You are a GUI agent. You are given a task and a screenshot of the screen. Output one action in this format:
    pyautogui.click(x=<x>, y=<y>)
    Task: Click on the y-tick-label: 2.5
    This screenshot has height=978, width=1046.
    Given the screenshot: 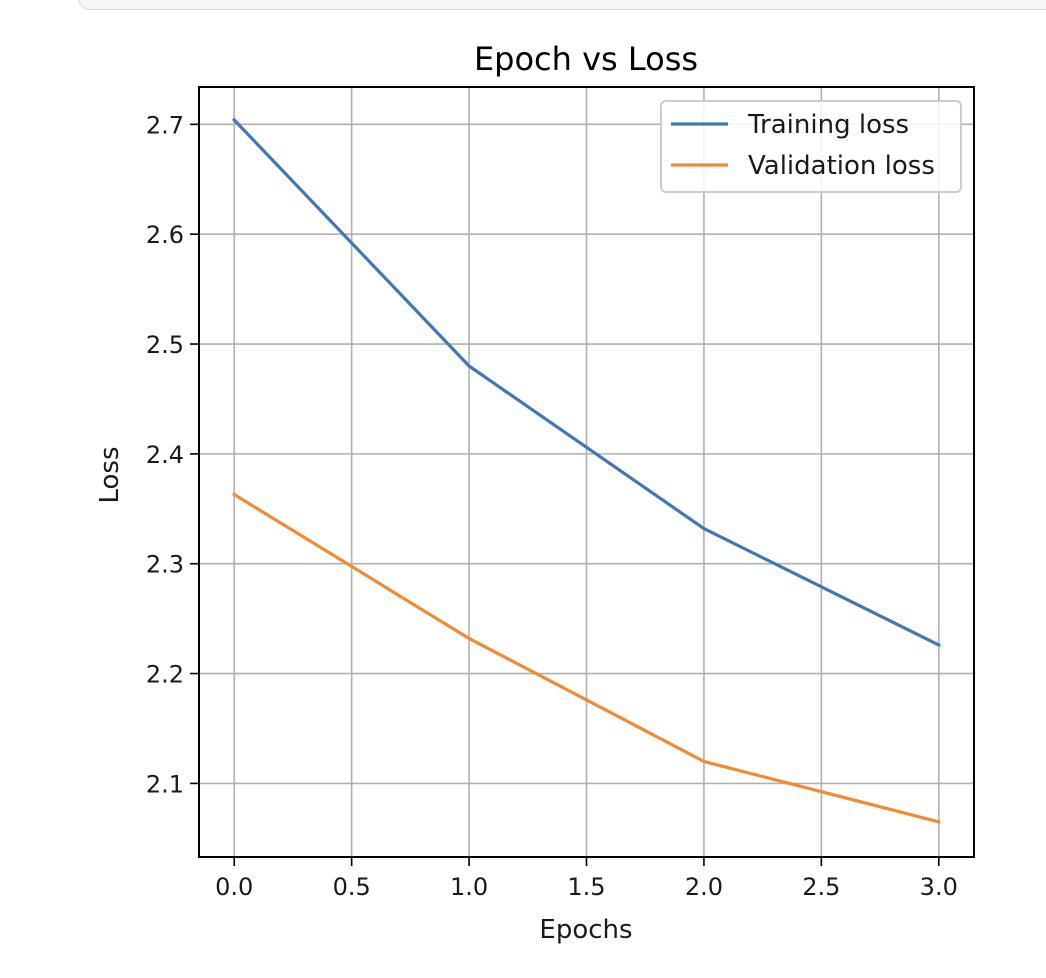 What is the action you would take?
    pyautogui.click(x=165, y=345)
    